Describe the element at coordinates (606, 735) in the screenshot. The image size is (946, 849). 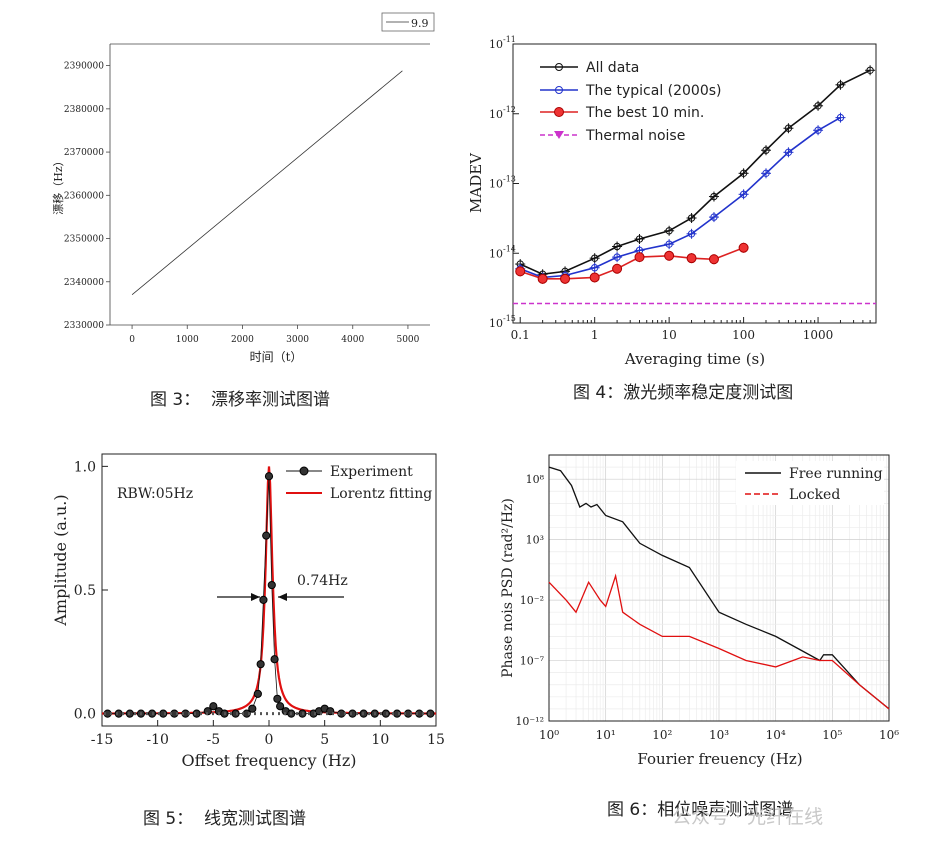
I see `phase-x-tick-label: 10¹` at that location.